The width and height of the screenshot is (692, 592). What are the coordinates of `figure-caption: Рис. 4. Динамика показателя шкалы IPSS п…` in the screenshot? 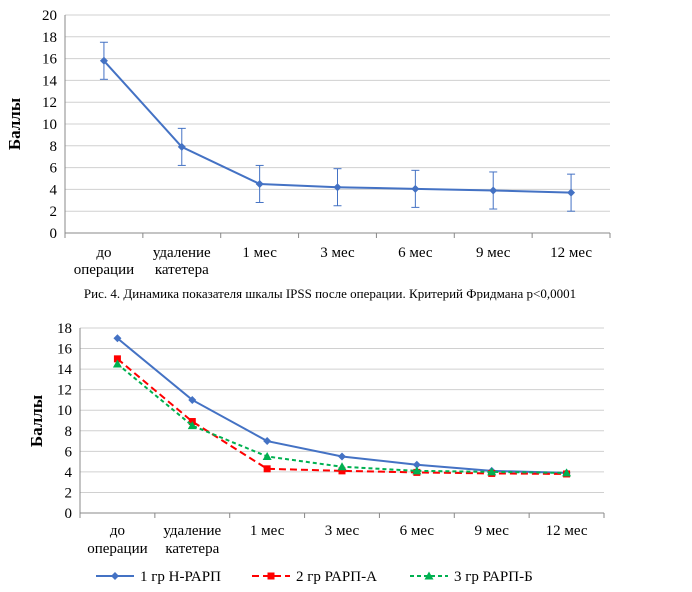 It's located at (330, 293).